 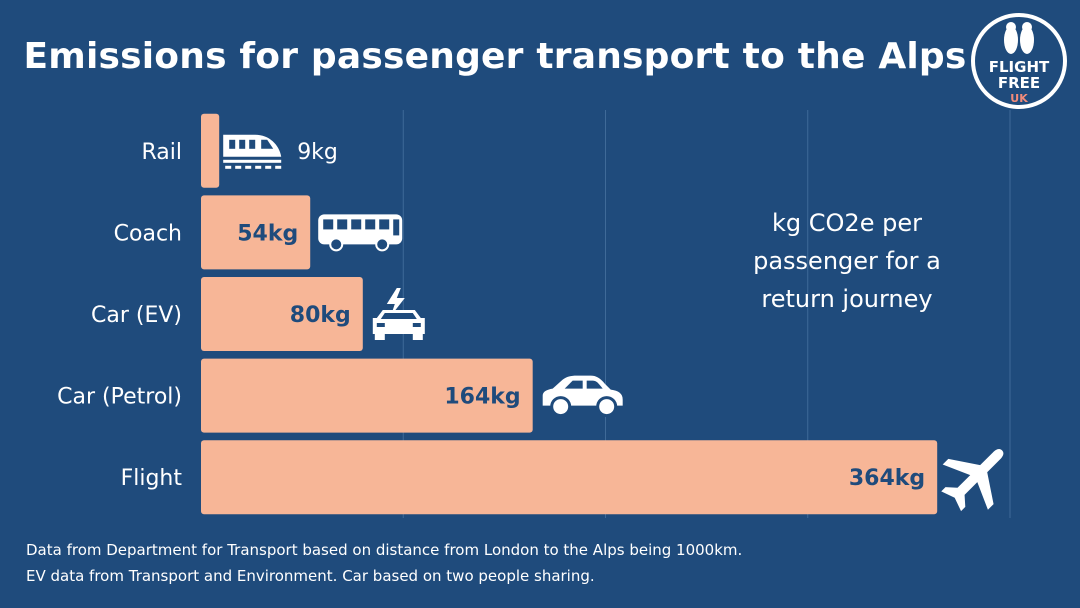 I want to click on value-label: 9kg, so click(x=317, y=152).